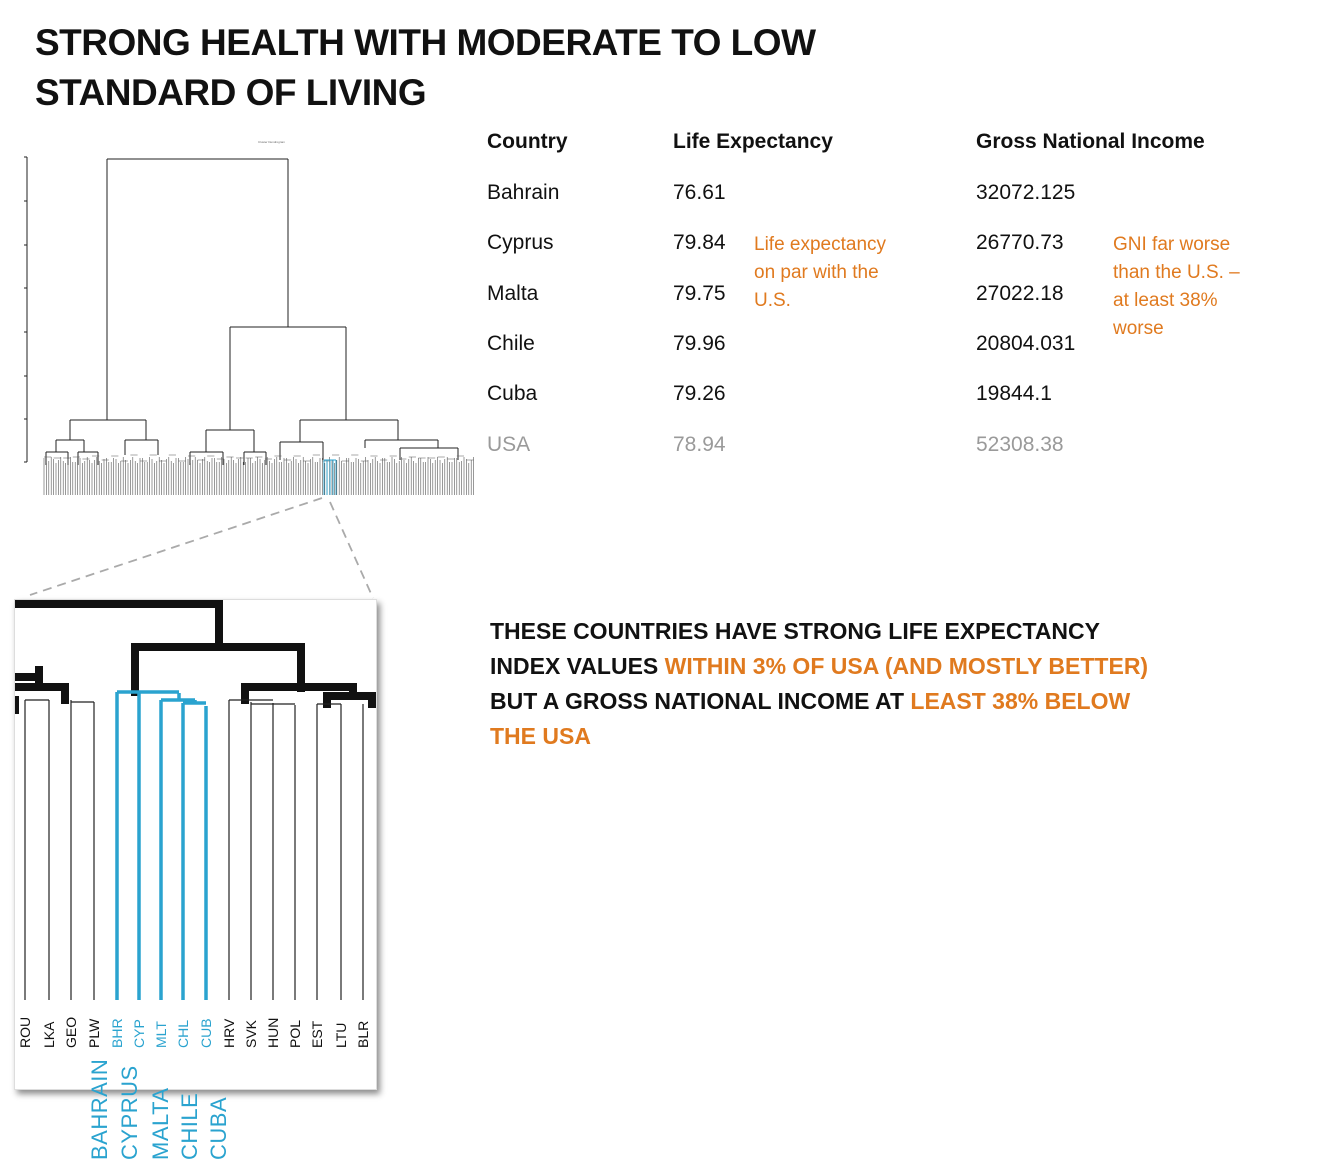  What do you see at coordinates (197, 289) in the screenshot?
I see `root-merge` at bounding box center [197, 289].